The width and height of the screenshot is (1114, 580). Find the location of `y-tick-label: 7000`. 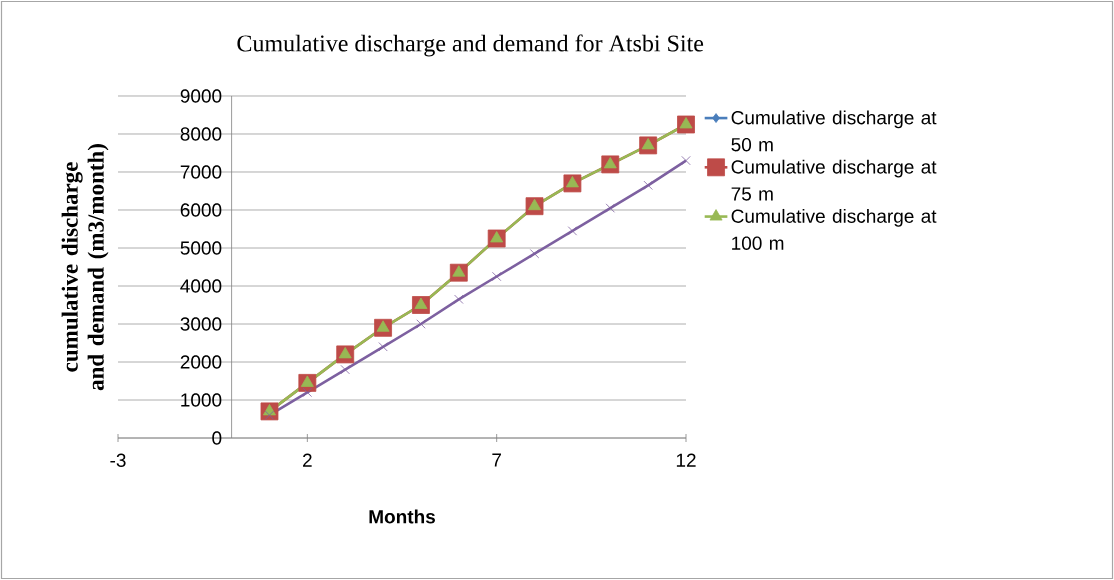

y-tick-label: 7000 is located at coordinates (201, 172).